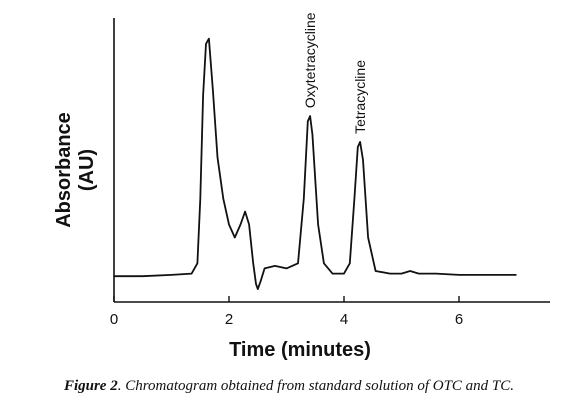 Image resolution: width=578 pixels, height=408 pixels. What do you see at coordinates (300, 350) in the screenshot?
I see `x-axis-title: Time (minutes)` at bounding box center [300, 350].